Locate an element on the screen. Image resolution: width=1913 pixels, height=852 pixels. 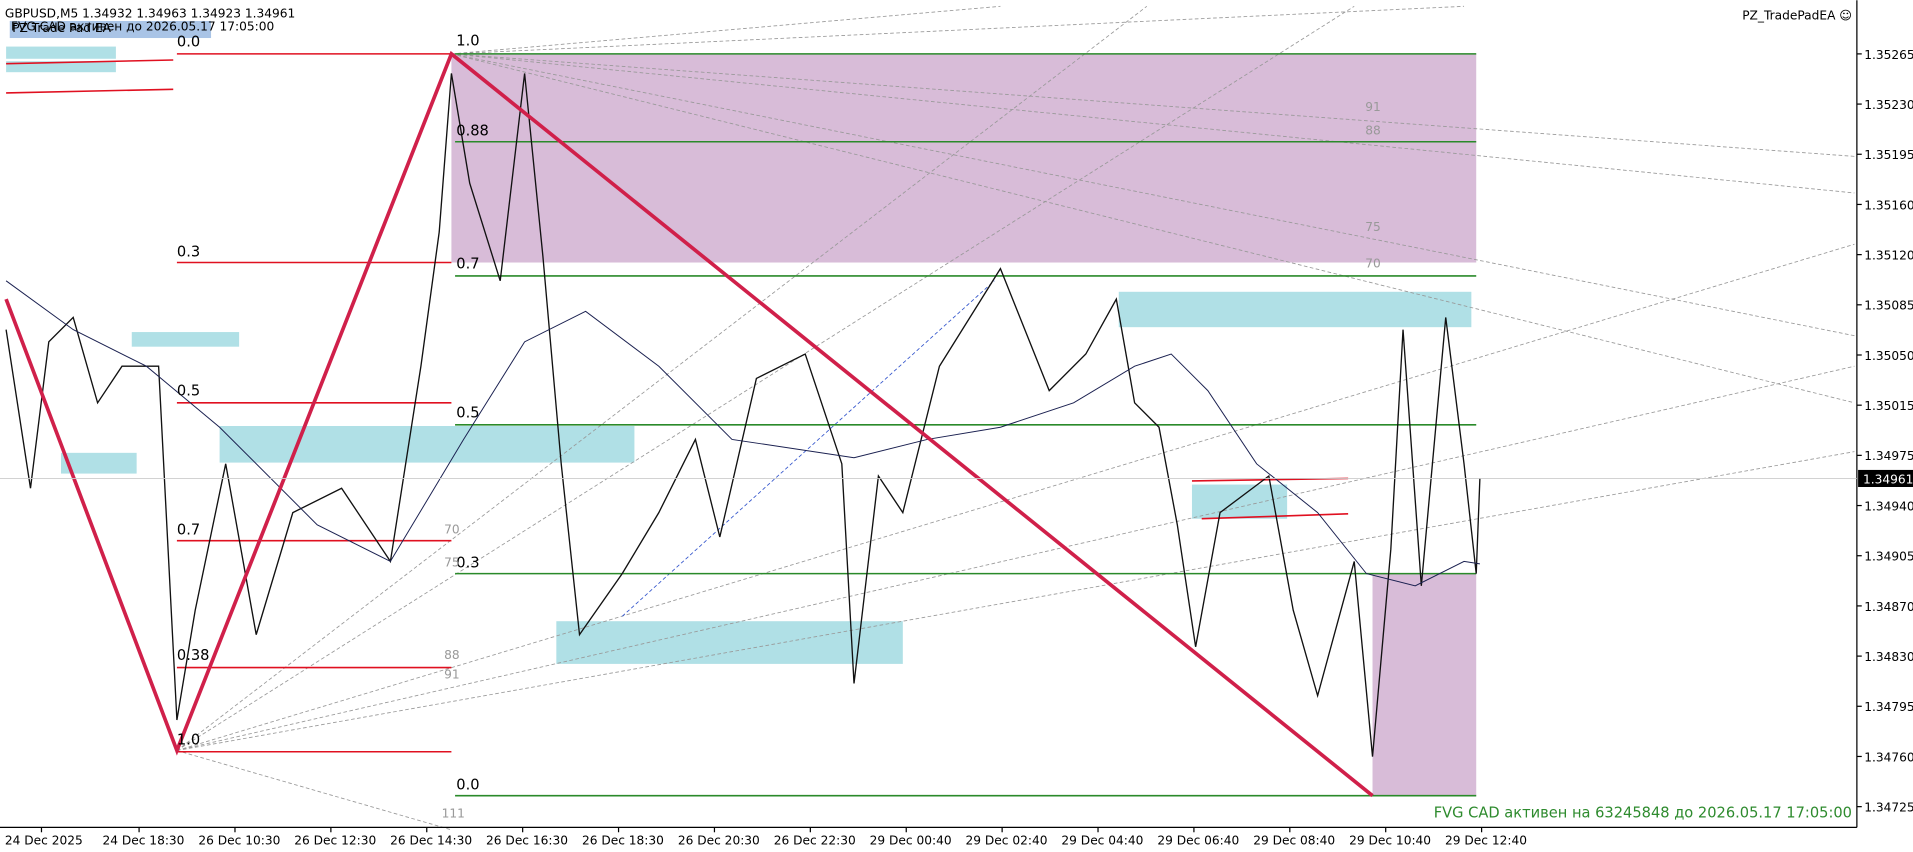
price-label: 1.35230 is located at coordinates (1888, 105).